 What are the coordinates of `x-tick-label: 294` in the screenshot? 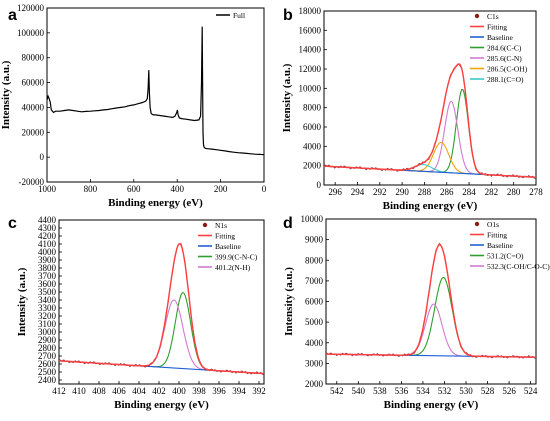 It's located at (358, 192).